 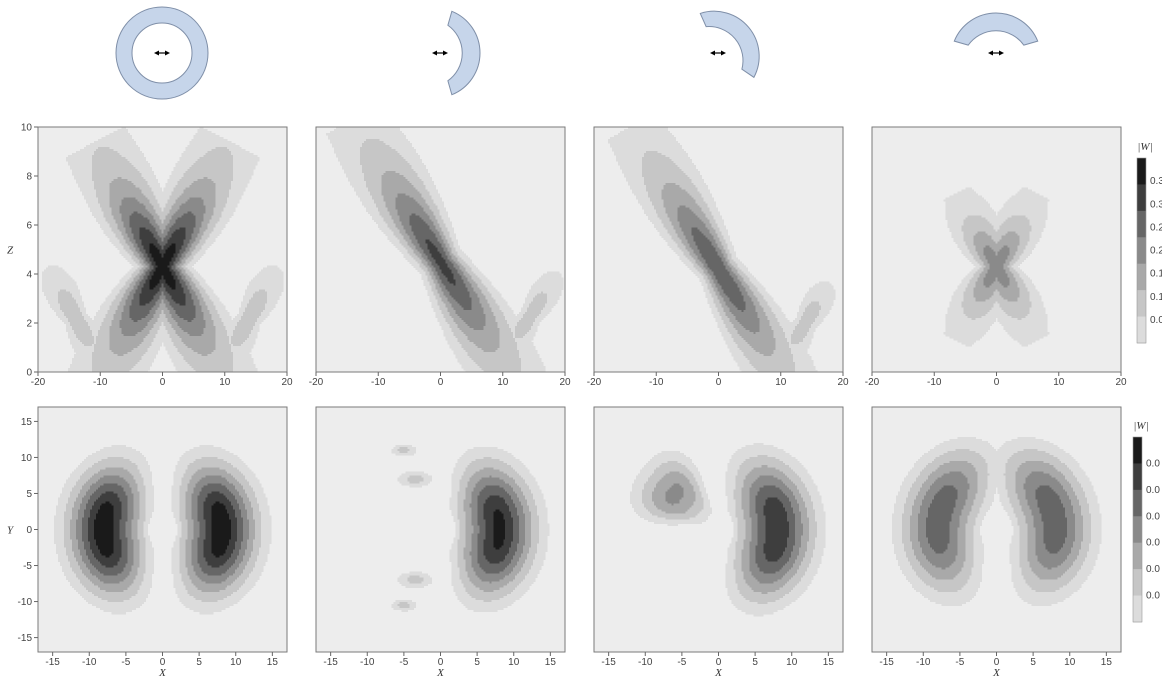 I want to click on shape-crescent-top, so click(x=995, y=34).